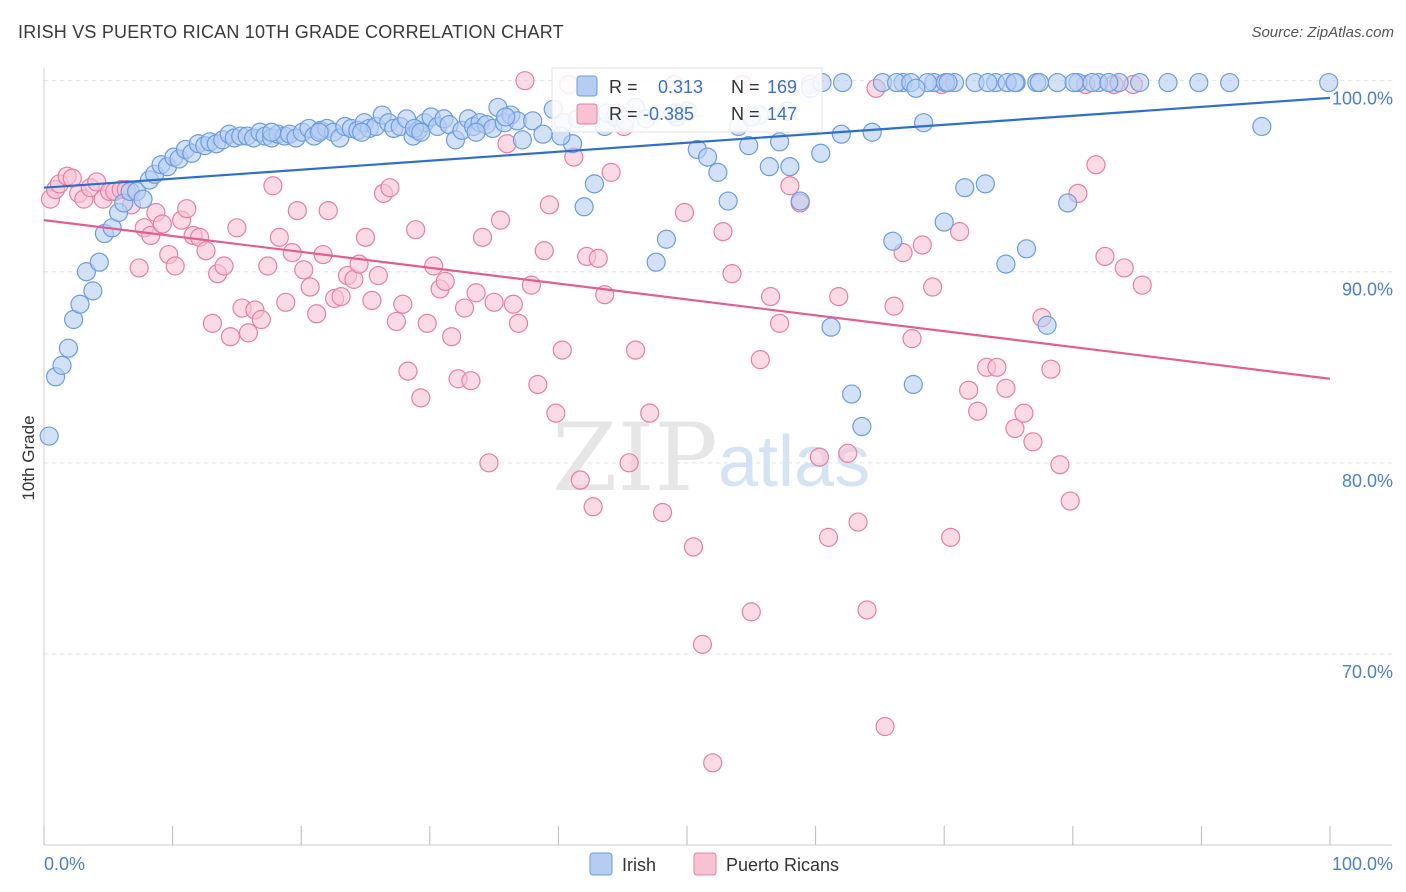  What do you see at coordinates (687, 100) in the screenshot?
I see `stats-box: R = 0.313 N = 169 R = -0.385 N = 147` at bounding box center [687, 100].